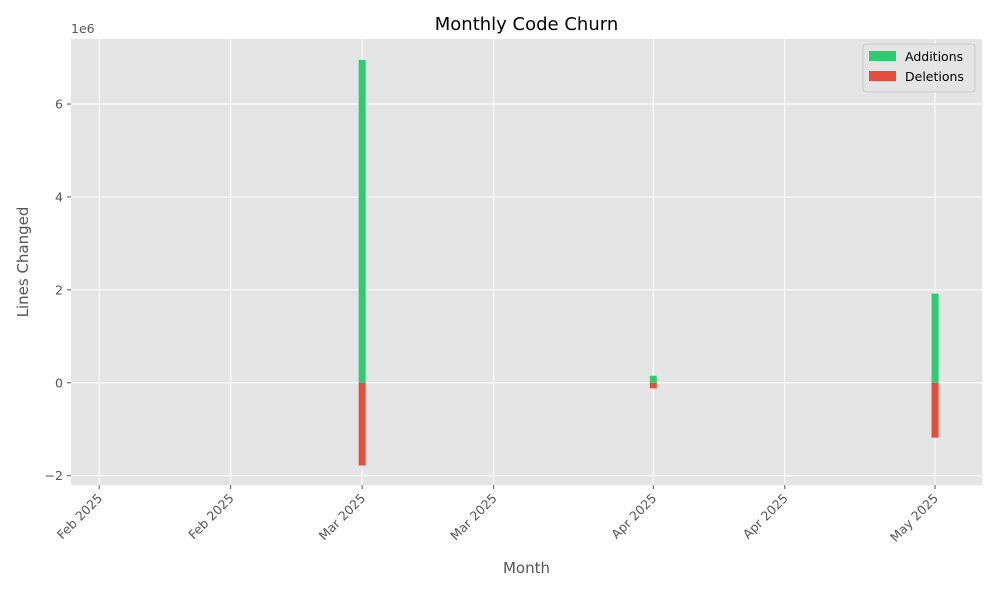 This screenshot has height=600, width=1000. Describe the element at coordinates (914, 518) in the screenshot. I see `x-tick-label: May 2025` at that location.